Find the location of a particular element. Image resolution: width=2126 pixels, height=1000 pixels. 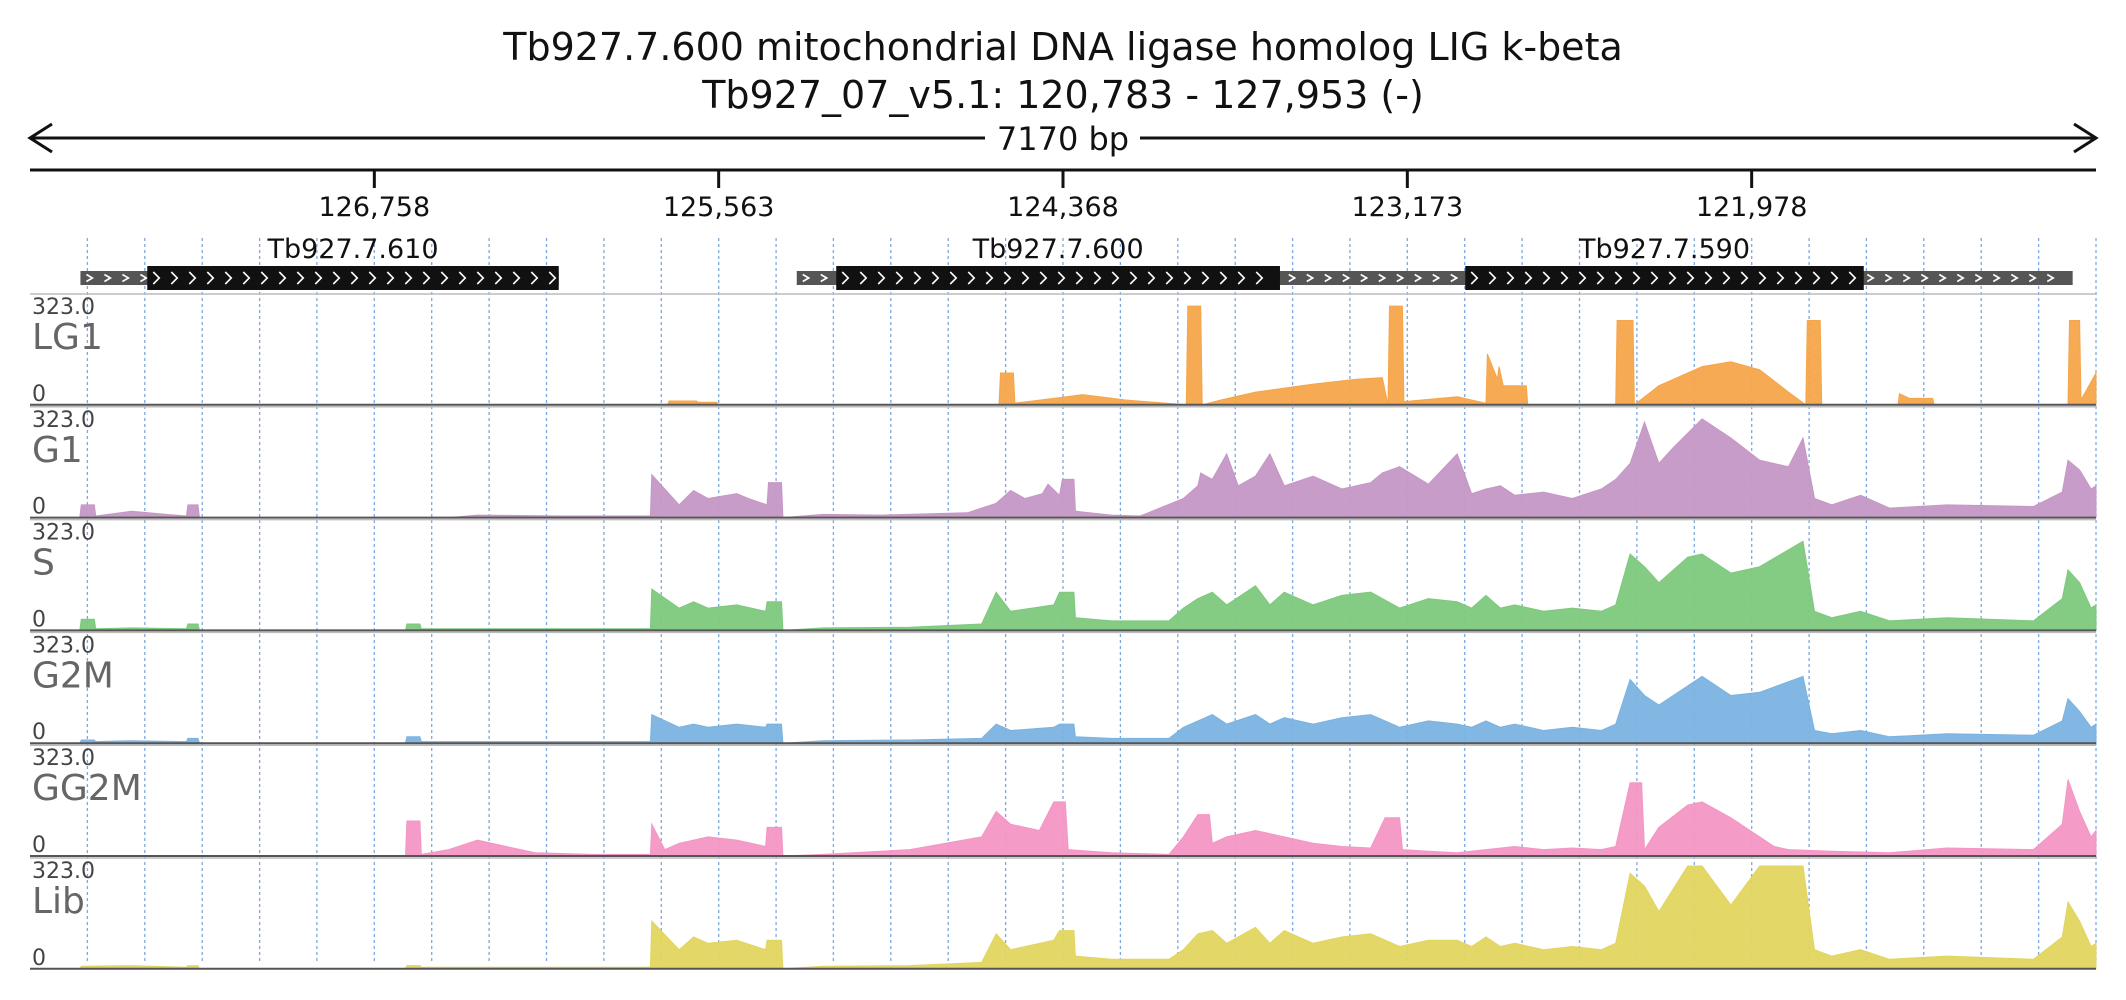

axis-tick-label: 124,368 is located at coordinates (1063, 207).